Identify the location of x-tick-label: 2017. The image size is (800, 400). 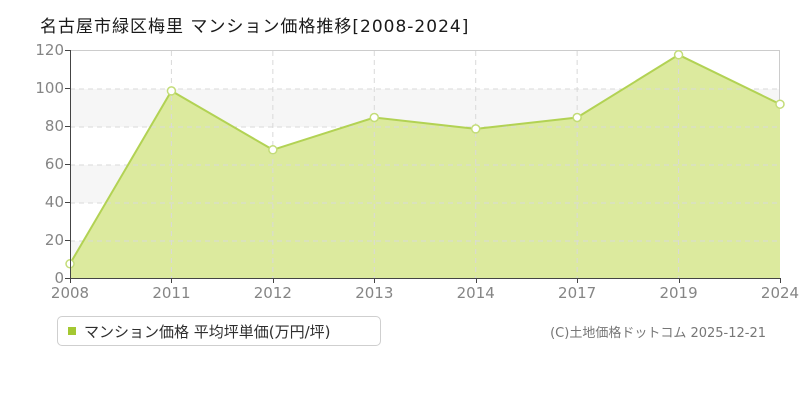
(577, 293).